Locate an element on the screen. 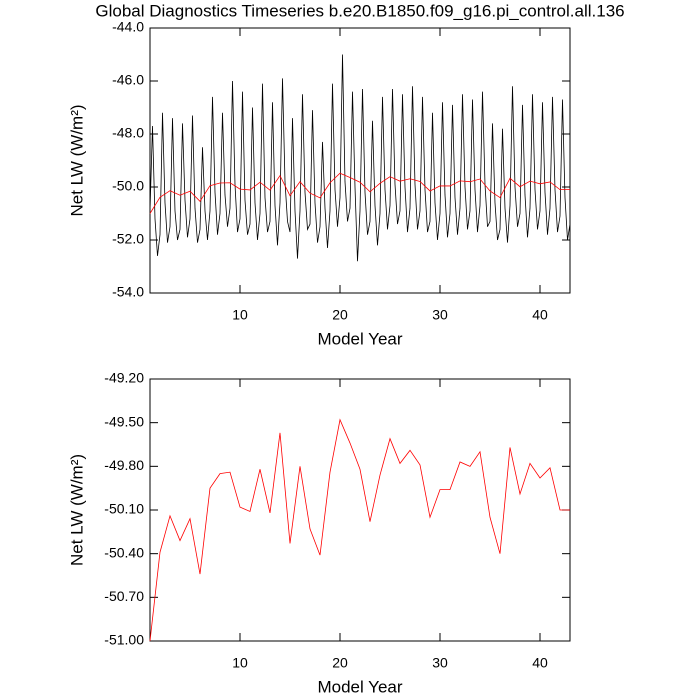  y-tick-label: -49.20 is located at coordinates (124, 378).